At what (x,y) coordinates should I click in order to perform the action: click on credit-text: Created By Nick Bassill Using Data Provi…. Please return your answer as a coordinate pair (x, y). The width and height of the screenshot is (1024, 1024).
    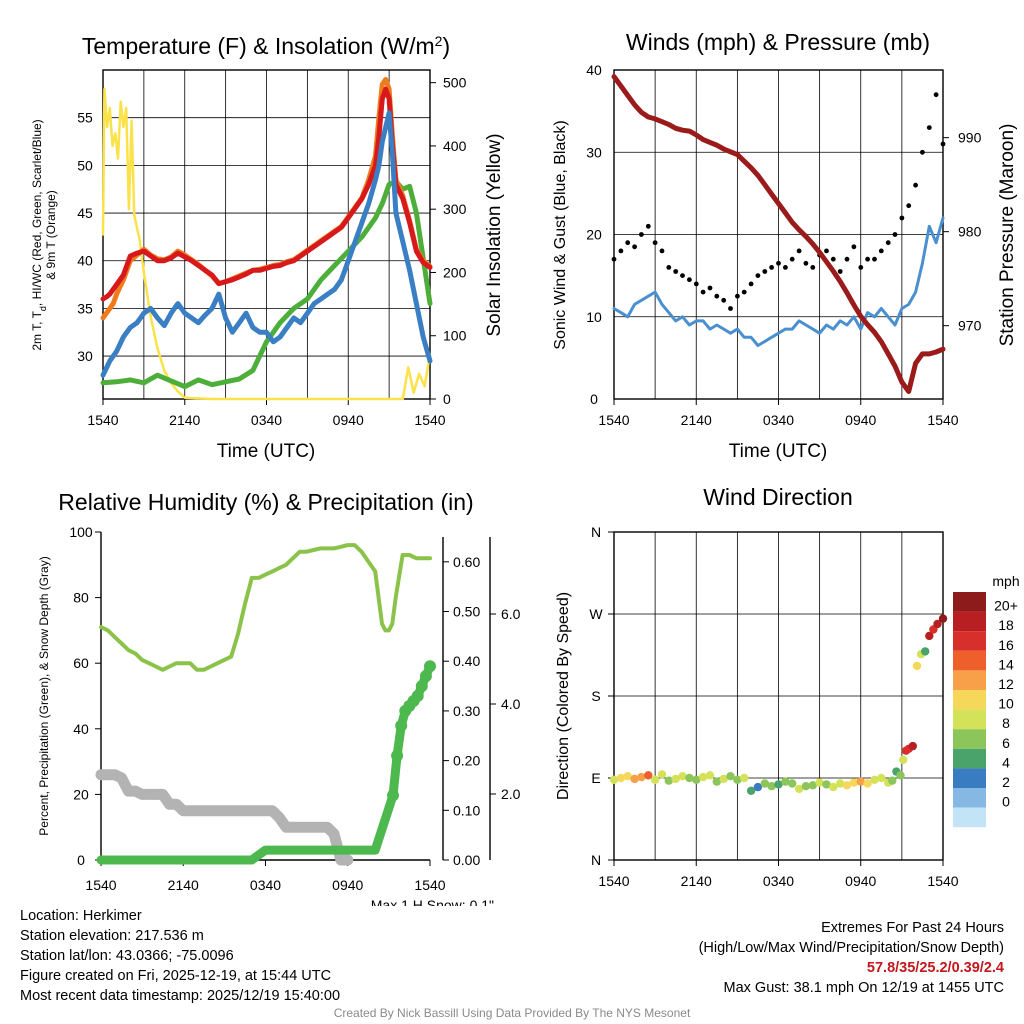
    Looking at the image, I should click on (512, 1013).